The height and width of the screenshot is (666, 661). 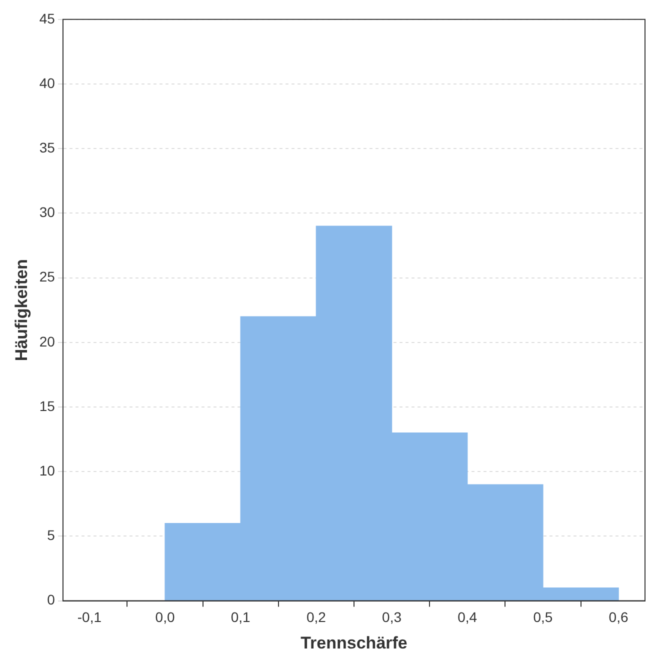 I want to click on x-tick-label: 0,4, so click(x=468, y=617).